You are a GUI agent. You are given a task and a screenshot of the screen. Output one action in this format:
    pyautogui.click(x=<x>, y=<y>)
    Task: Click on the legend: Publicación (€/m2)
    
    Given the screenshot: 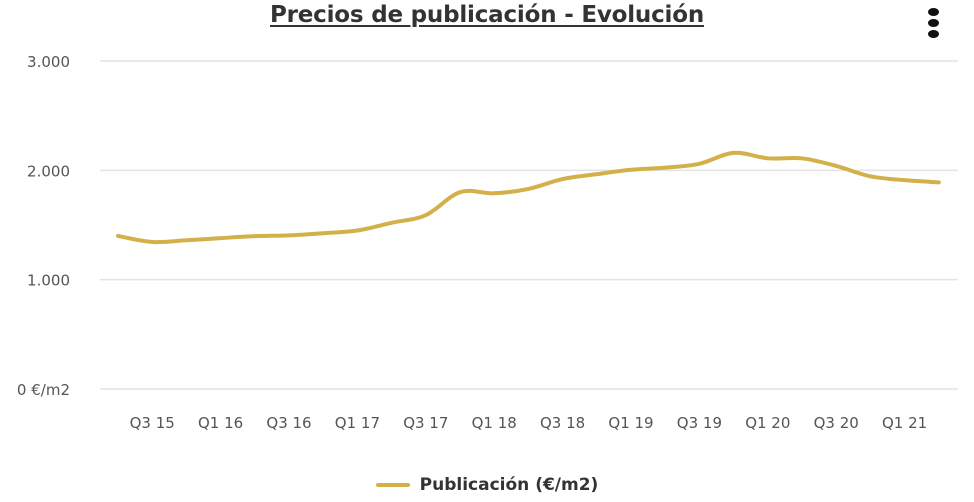 What is the action you would take?
    pyautogui.click(x=487, y=483)
    